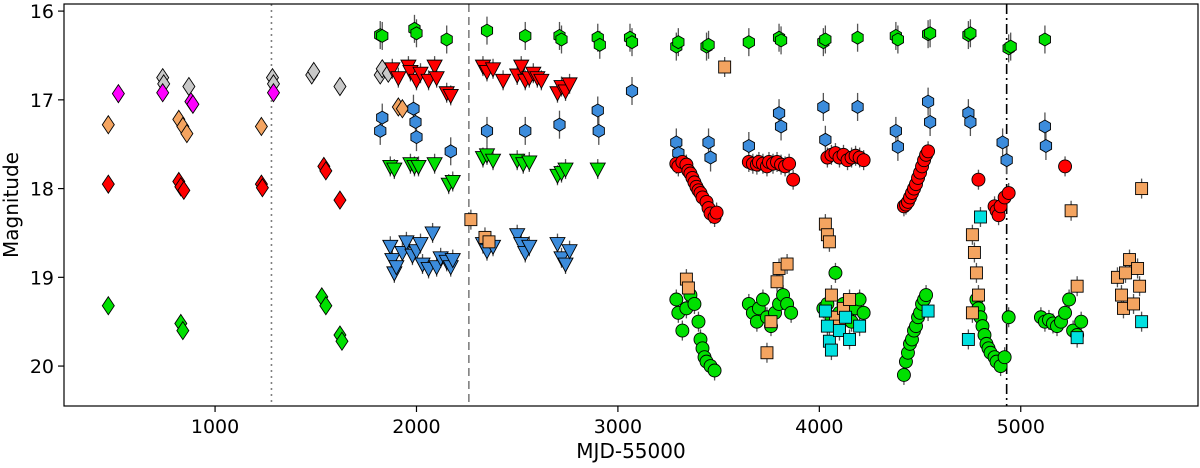  What do you see at coordinates (42, 101) in the screenshot?
I see `y-tick-label: 17` at bounding box center [42, 101].